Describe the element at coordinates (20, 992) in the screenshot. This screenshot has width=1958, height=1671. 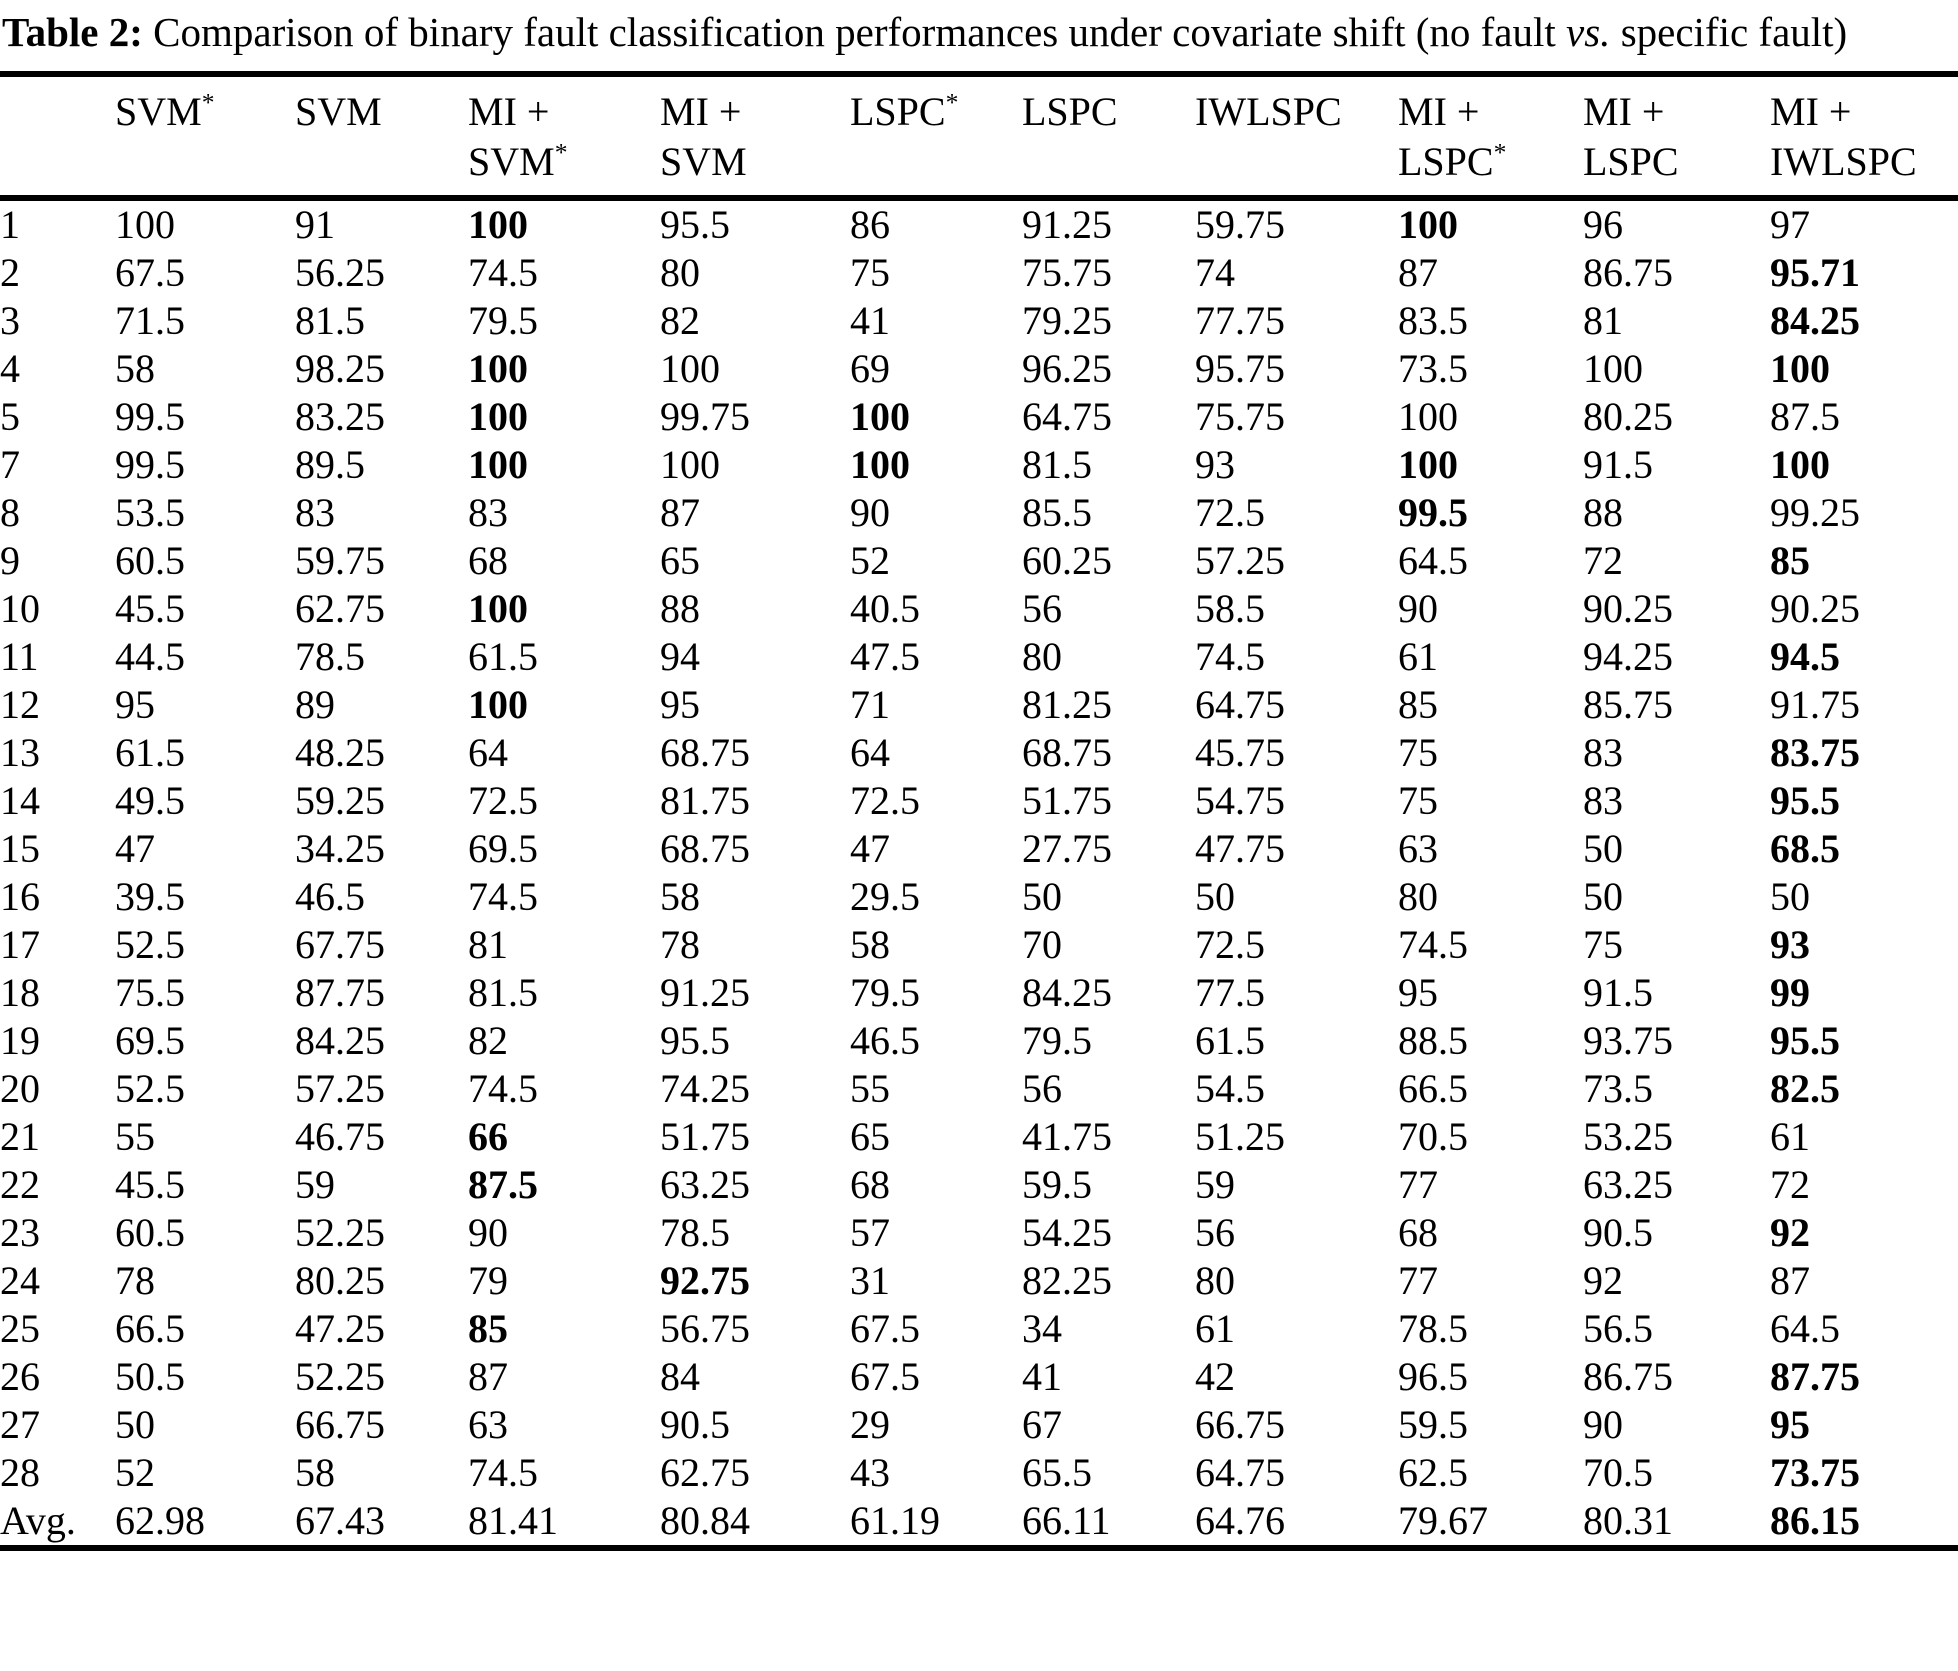
I see `row-label: 18` at that location.